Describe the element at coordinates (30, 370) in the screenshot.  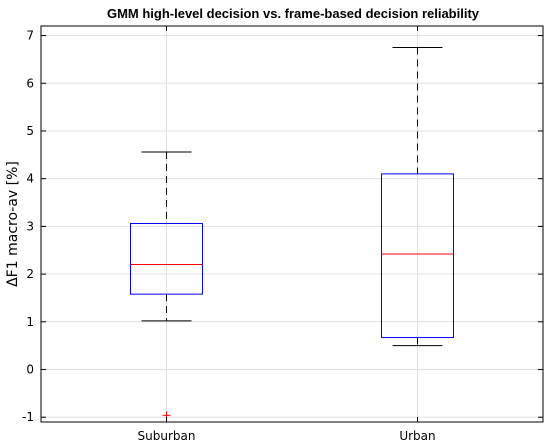
I see `y-tick-label: 0` at that location.